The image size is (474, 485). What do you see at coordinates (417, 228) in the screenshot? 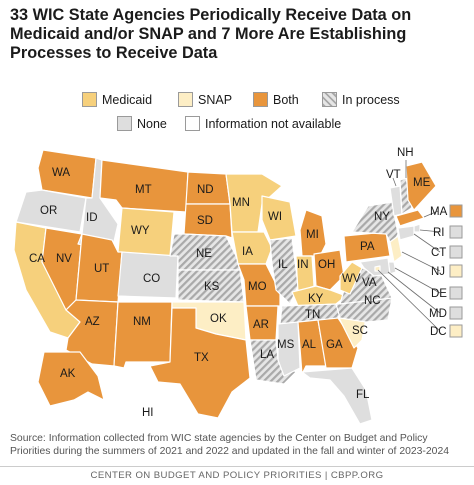
I see `state-RI` at bounding box center [417, 228].